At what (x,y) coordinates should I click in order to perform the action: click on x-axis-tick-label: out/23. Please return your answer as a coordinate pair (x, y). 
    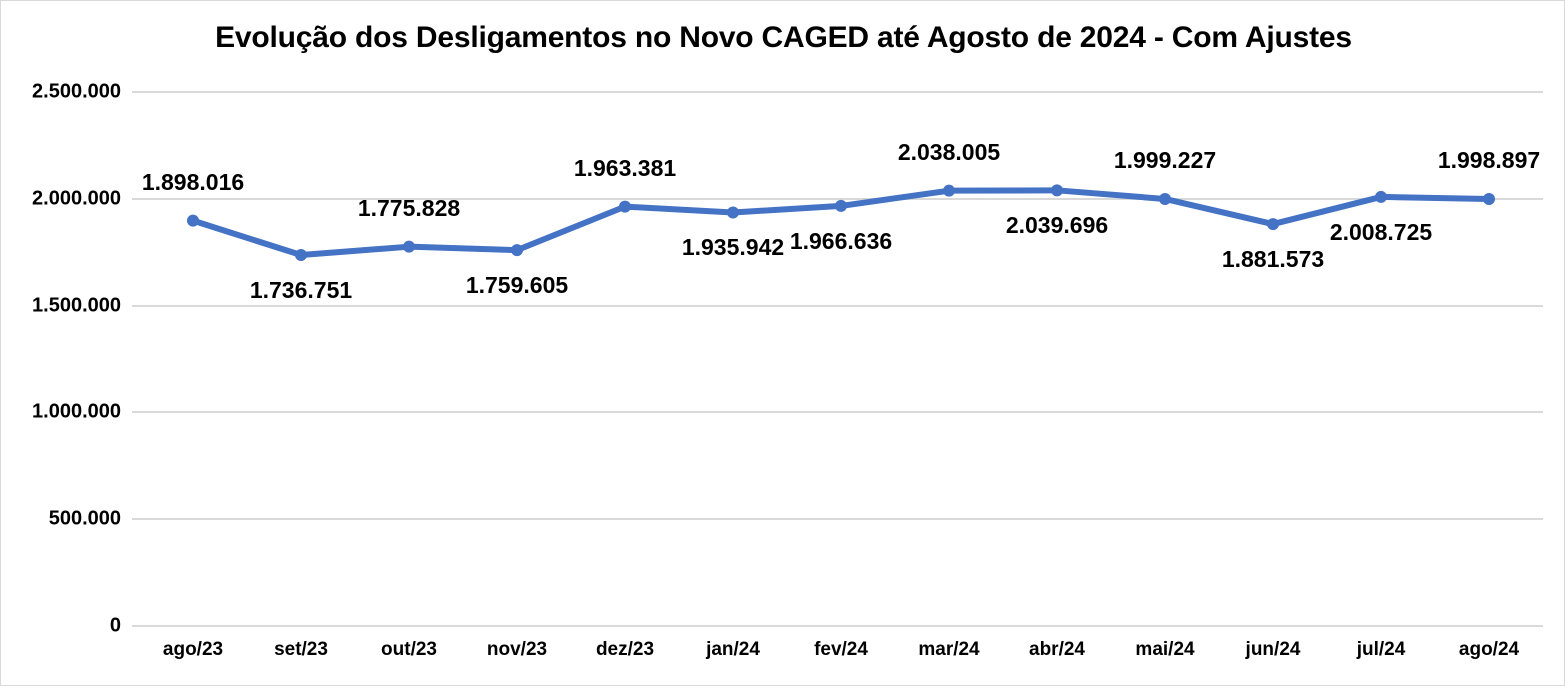
    Looking at the image, I should click on (409, 649).